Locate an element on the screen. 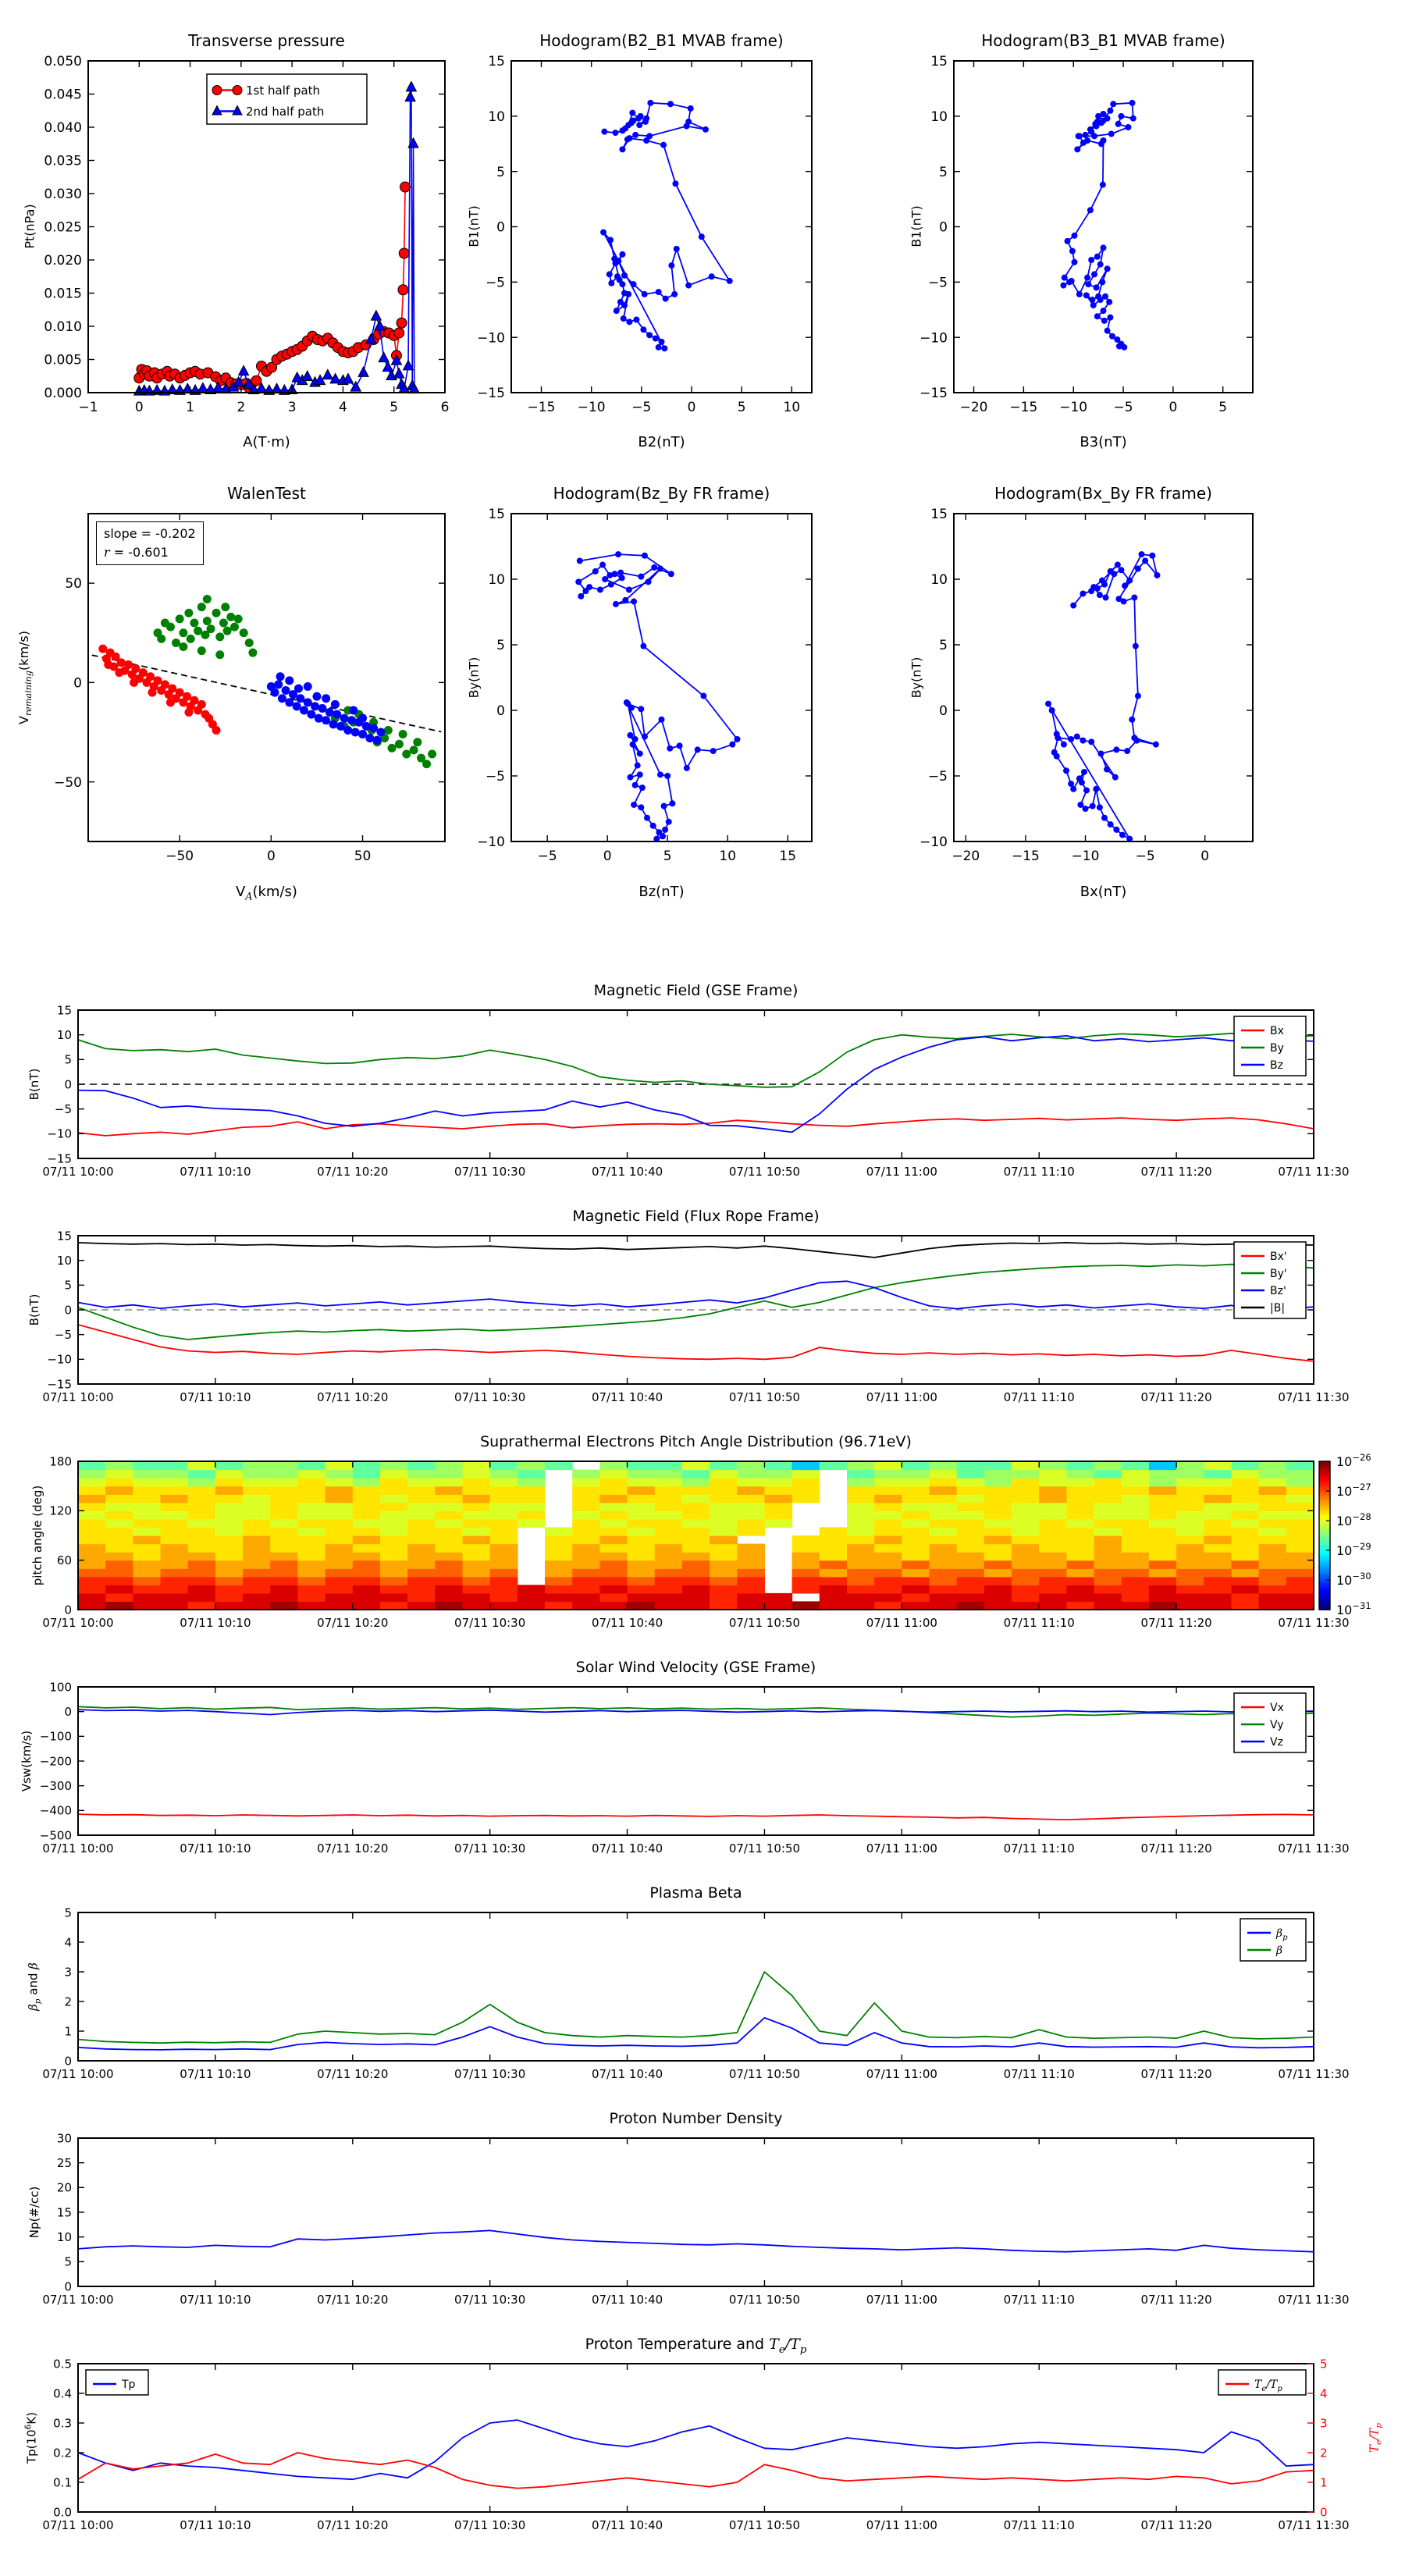 The width and height of the screenshot is (1405, 2576). x-tick-label: 07/11 10:20 is located at coordinates (353, 2525).